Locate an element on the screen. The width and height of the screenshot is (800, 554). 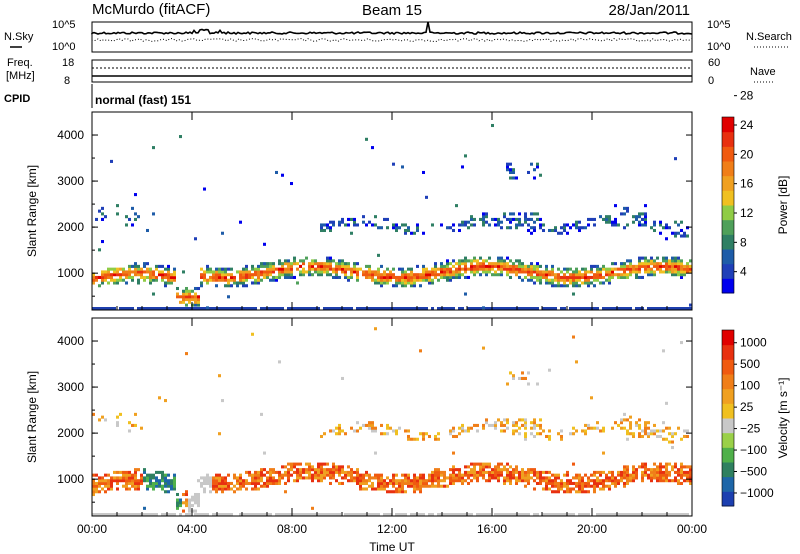
y-tick-label: 2000 is located at coordinates (70, 433).